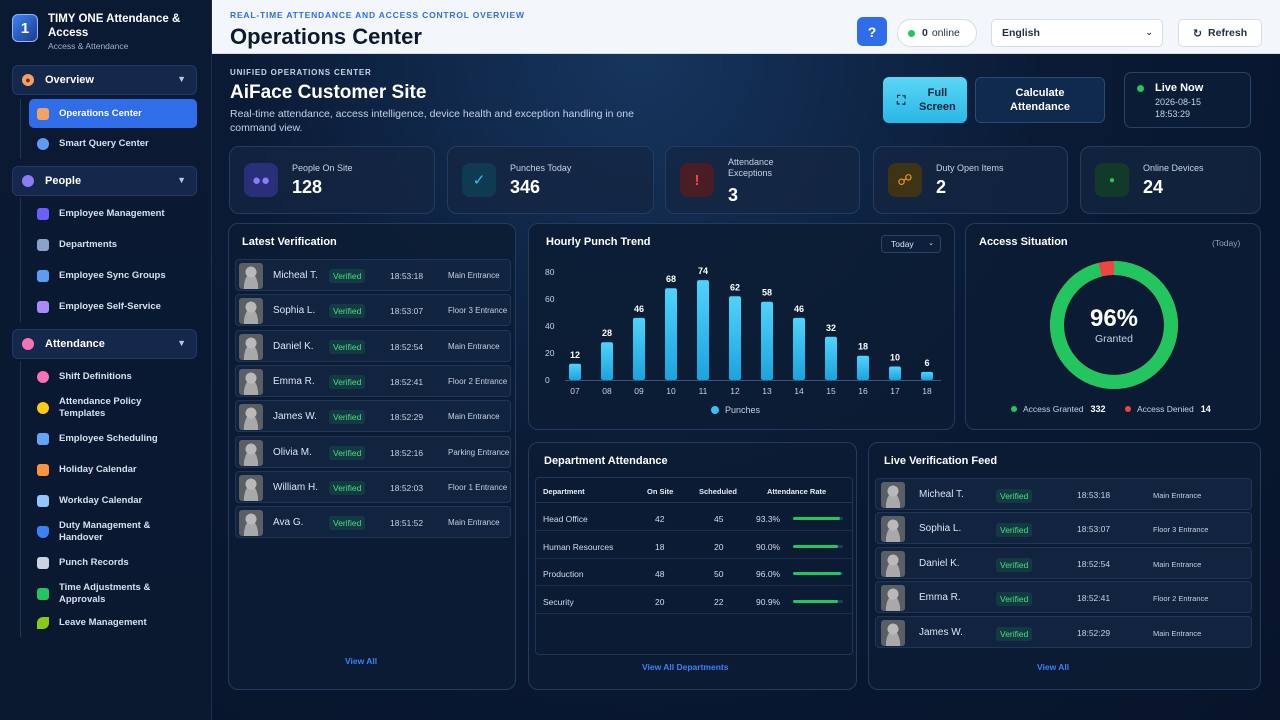  Describe the element at coordinates (113, 244) in the screenshot. I see `sidebar-item-departments: Departments` at that location.